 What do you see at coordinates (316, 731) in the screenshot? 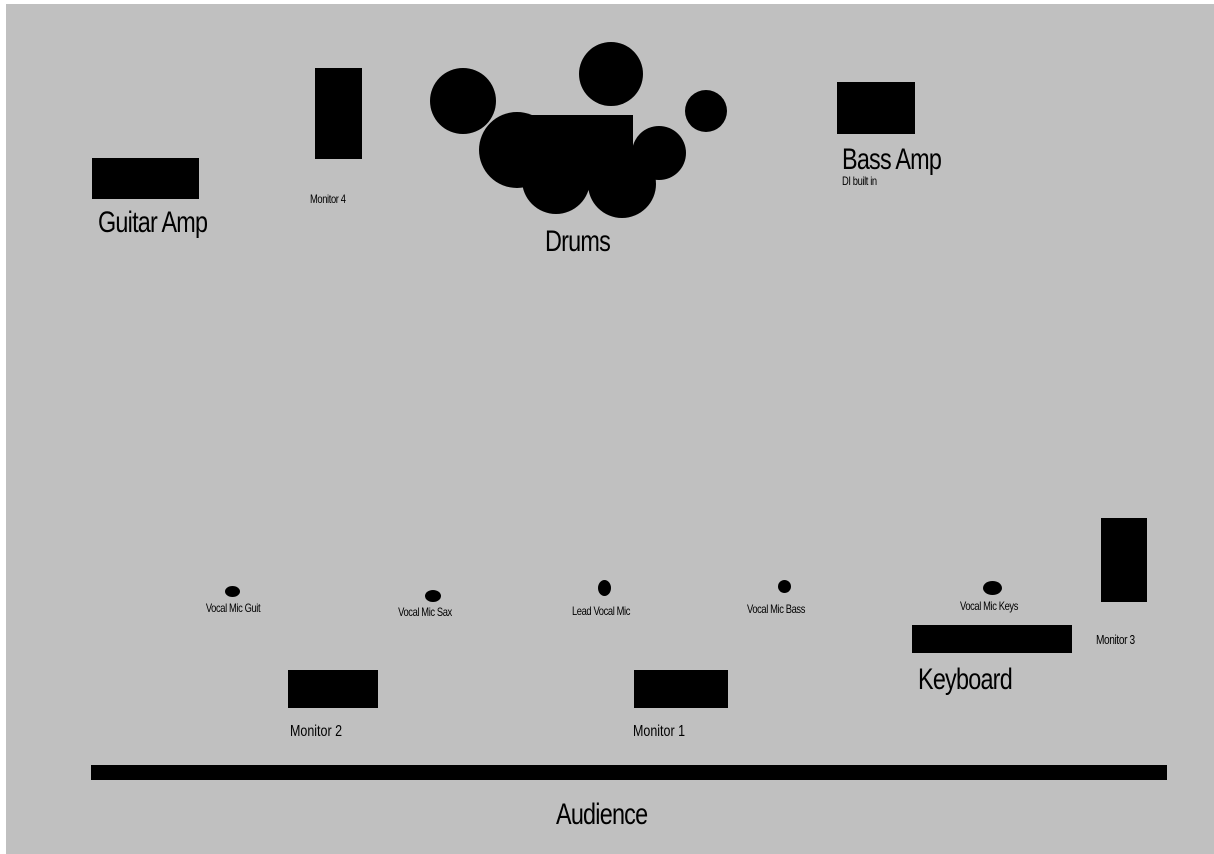
I see `monitor-2-label: Monitor 2` at bounding box center [316, 731].